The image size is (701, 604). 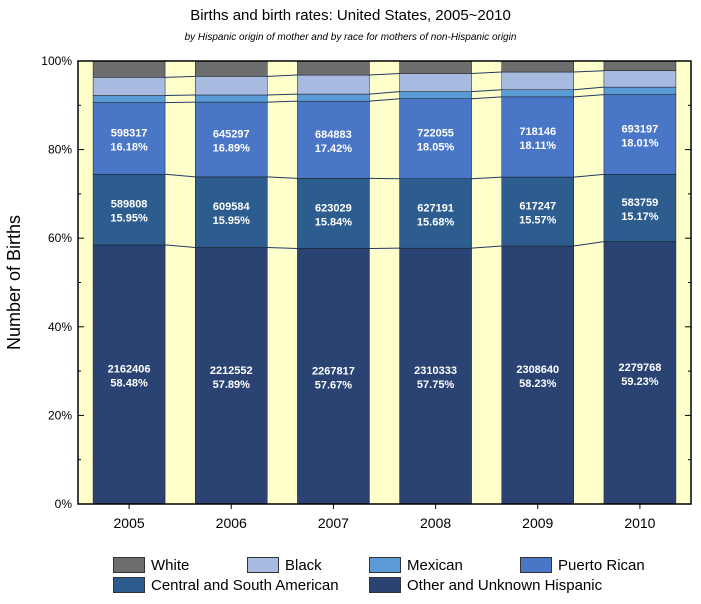 What do you see at coordinates (129, 133) in the screenshot?
I see `data-label-count: 598317` at bounding box center [129, 133].